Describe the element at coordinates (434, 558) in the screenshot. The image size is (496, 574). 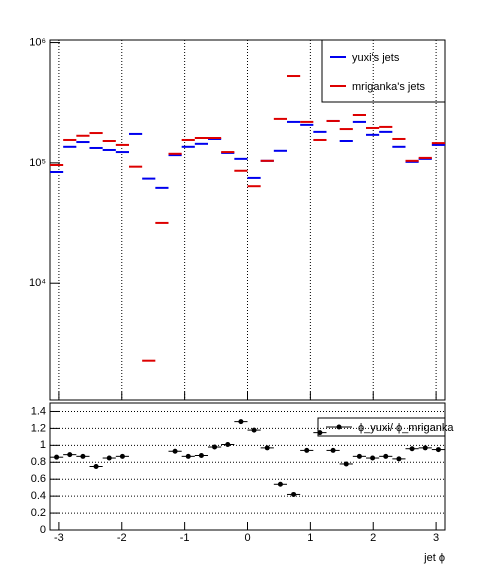
I see `x-axis-label: jet ϕ` at that location.